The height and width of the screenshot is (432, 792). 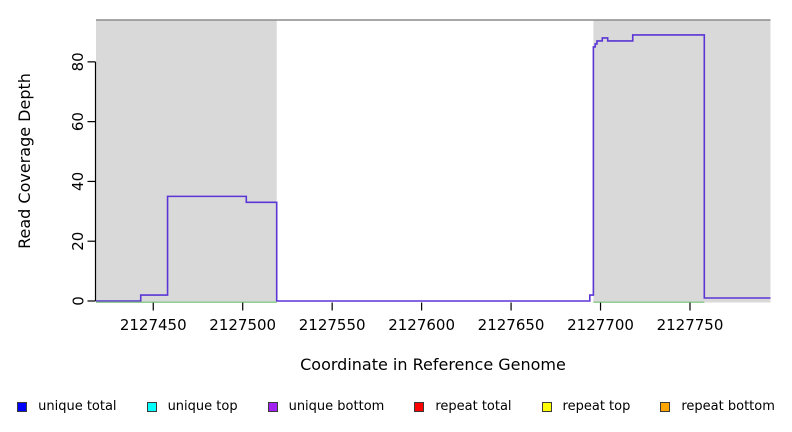 What do you see at coordinates (473, 406) in the screenshot?
I see `legend-label: repeat total` at bounding box center [473, 406].